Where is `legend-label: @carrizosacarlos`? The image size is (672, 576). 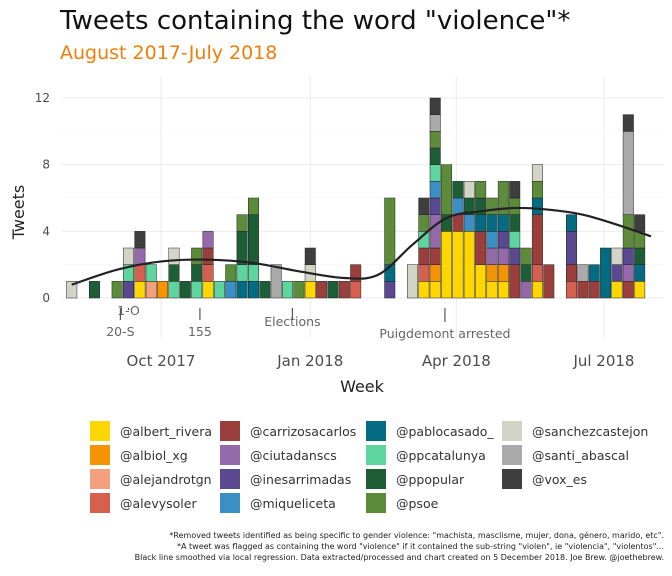 legend-label: @carrizosacarlos is located at coordinates (303, 431).